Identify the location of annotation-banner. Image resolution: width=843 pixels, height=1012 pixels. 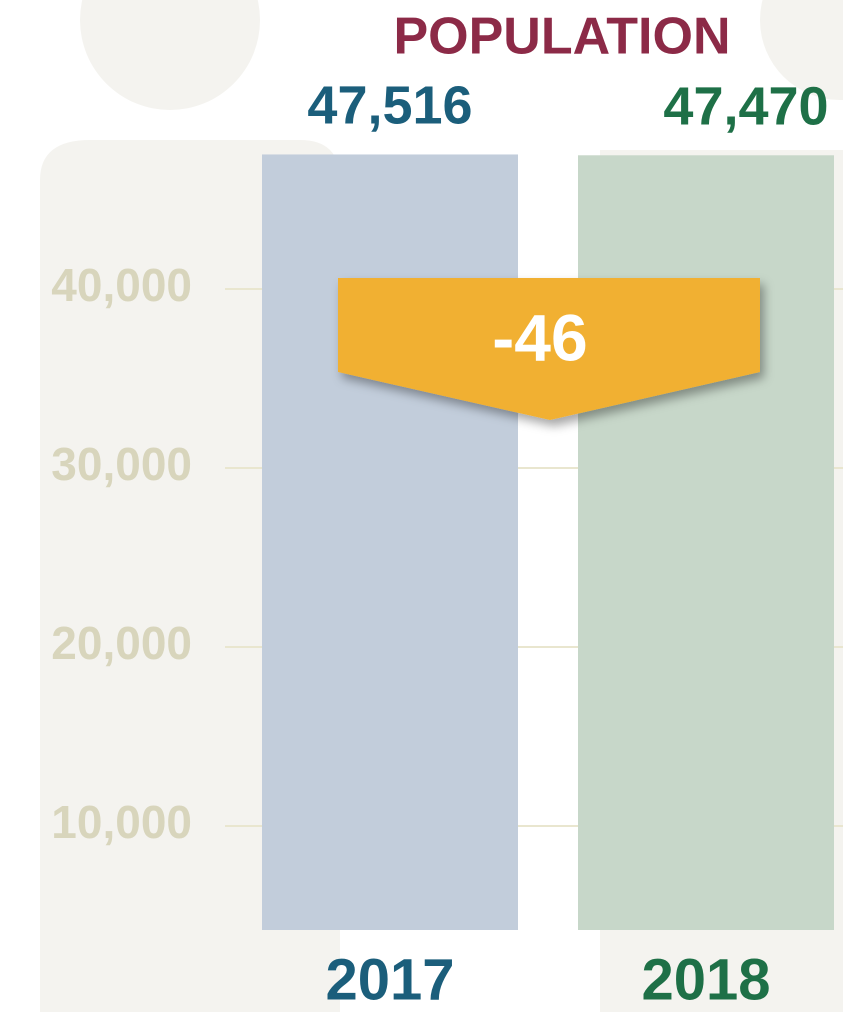
(549, 349).